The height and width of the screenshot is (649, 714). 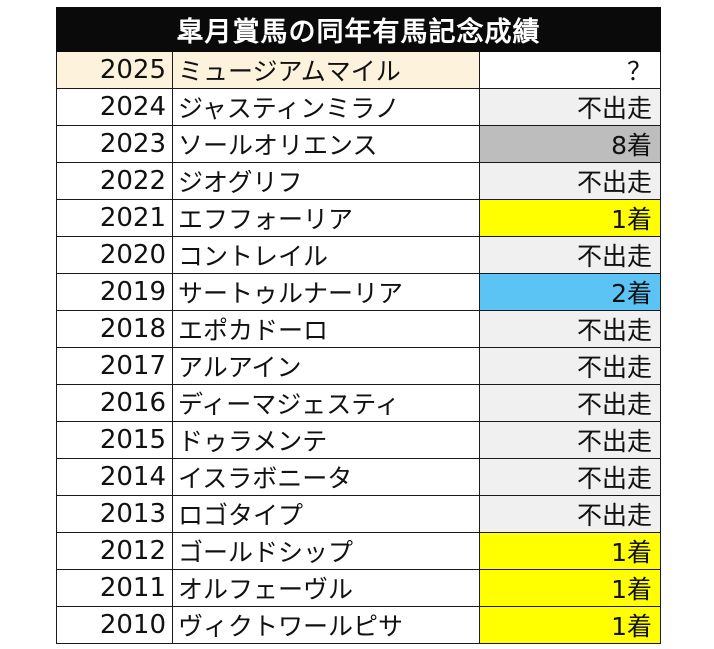 I want to click on horse-name-cell: ゴールドシップ, so click(x=326, y=551).